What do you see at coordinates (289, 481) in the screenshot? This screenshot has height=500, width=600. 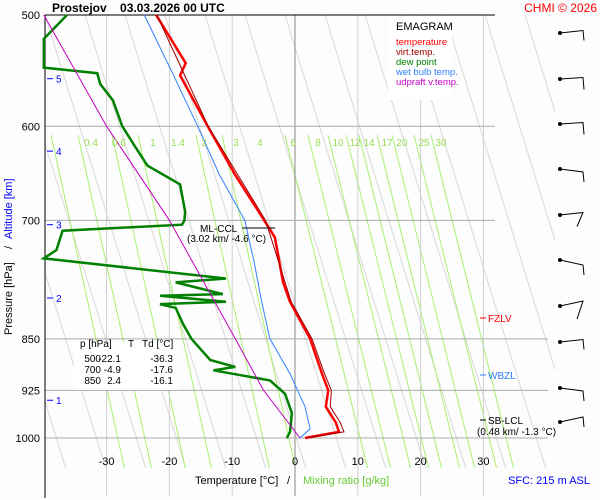 I see `x-axis-sep: /` at bounding box center [289, 481].